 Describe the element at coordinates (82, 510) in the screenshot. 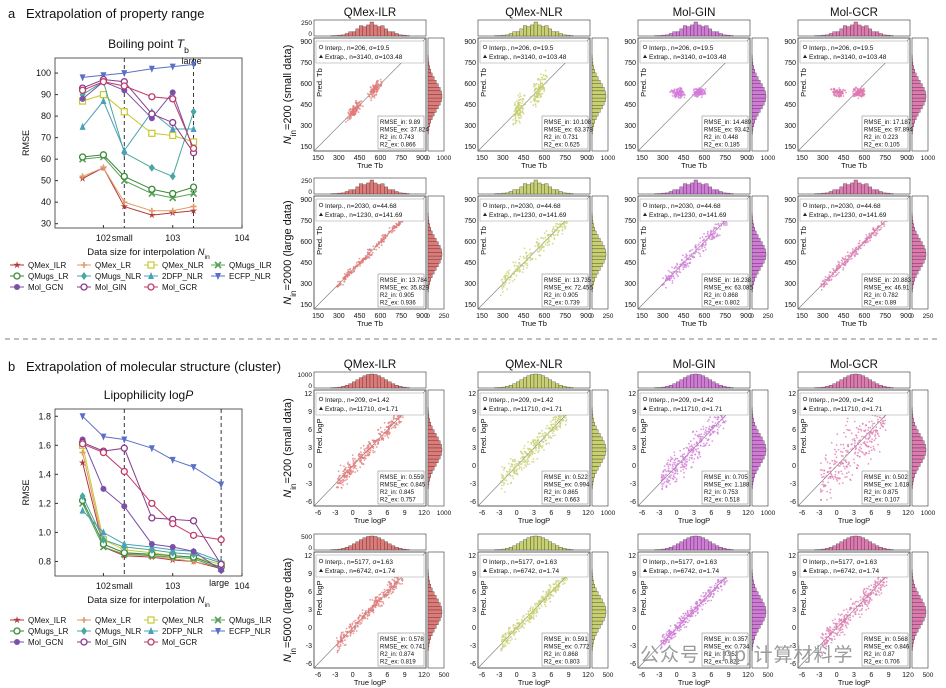

I see `series-point-2DFP_NLR` at that location.